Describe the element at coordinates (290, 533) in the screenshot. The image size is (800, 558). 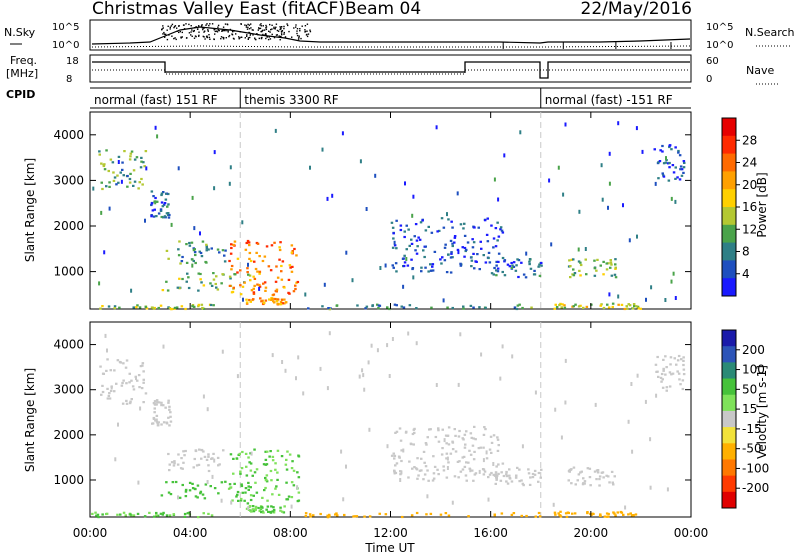
I see `x-tick-label: 08:00` at that location.